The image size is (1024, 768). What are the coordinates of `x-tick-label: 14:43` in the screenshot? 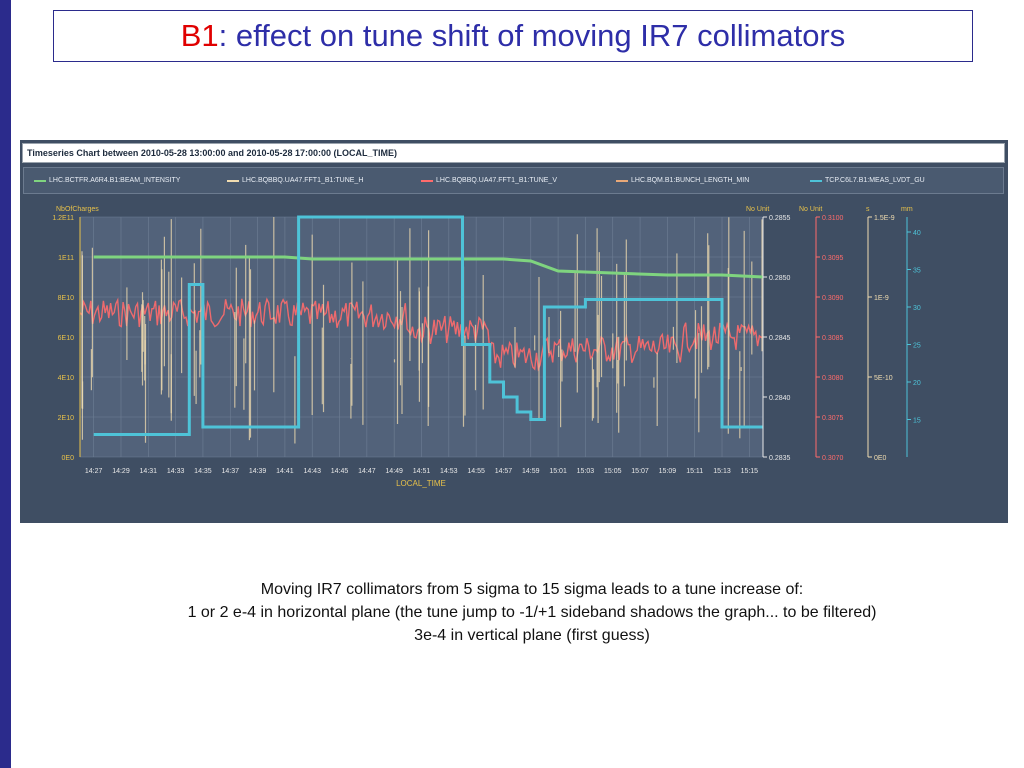 It's located at (312, 471).